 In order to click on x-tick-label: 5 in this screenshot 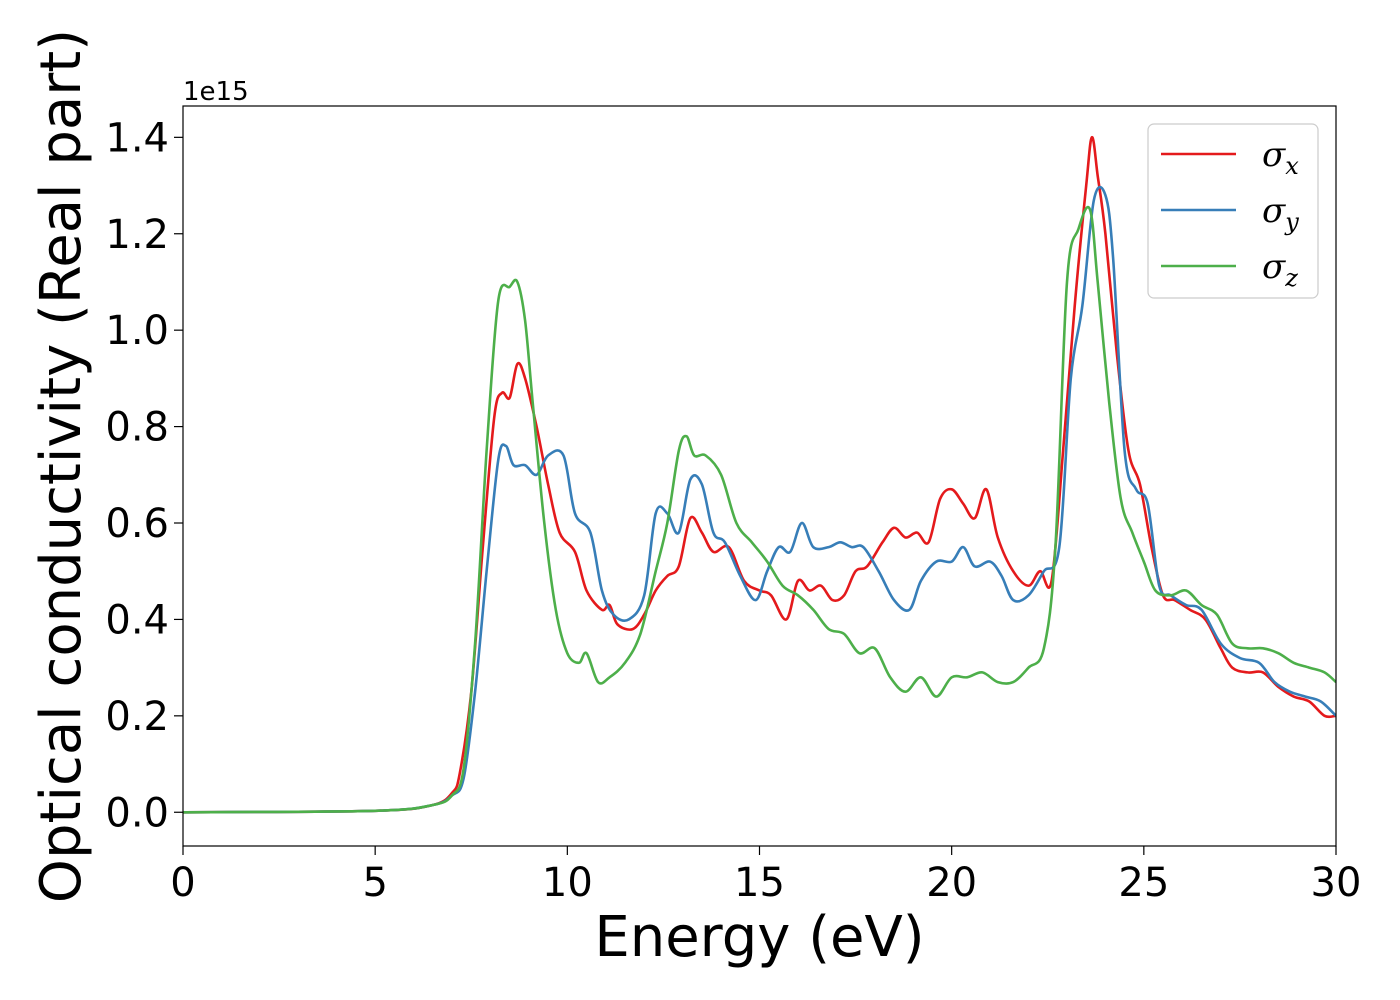, I will do `click(374, 883)`.